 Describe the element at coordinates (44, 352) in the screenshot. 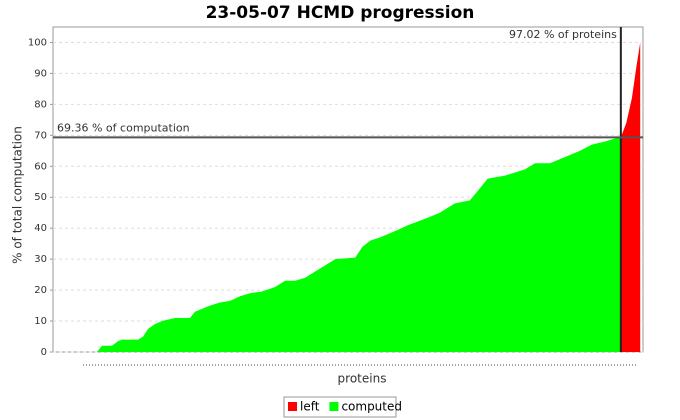

I see `y-tick-label: 0` at that location.